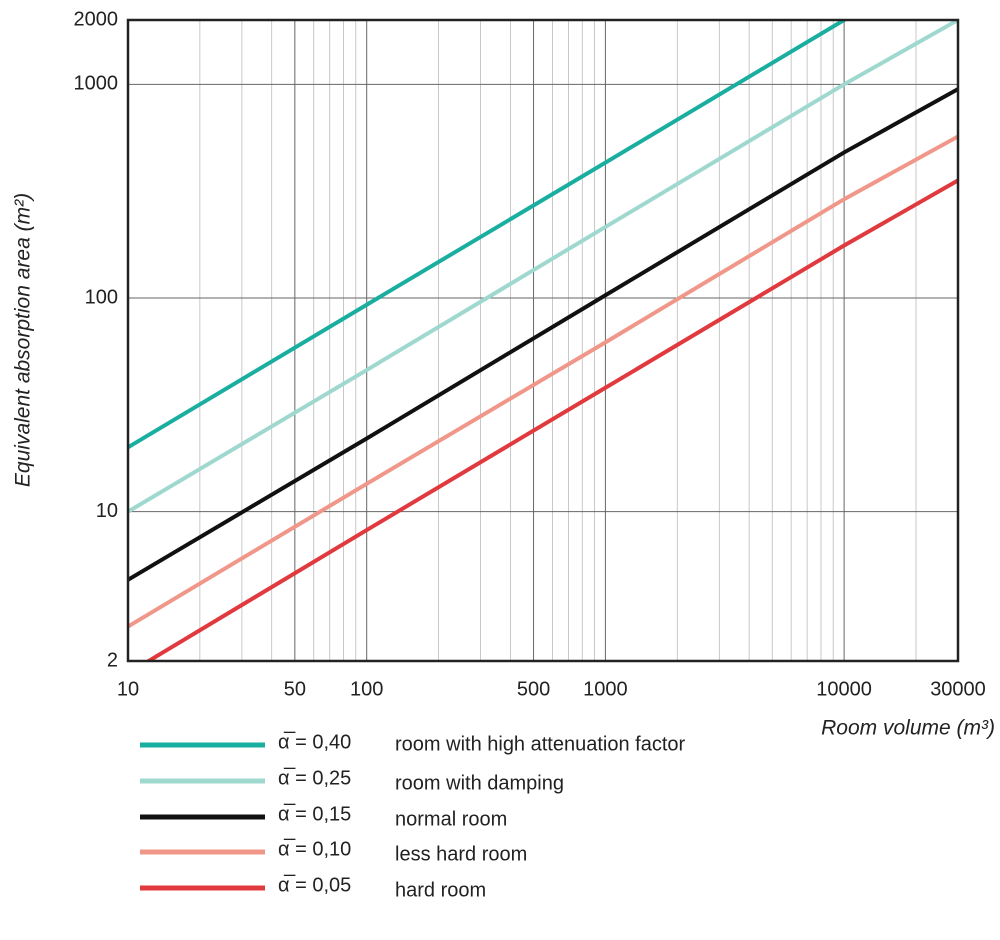 The height and width of the screenshot is (940, 1000). What do you see at coordinates (366, 689) in the screenshot?
I see `x-tick-label: 100` at bounding box center [366, 689].